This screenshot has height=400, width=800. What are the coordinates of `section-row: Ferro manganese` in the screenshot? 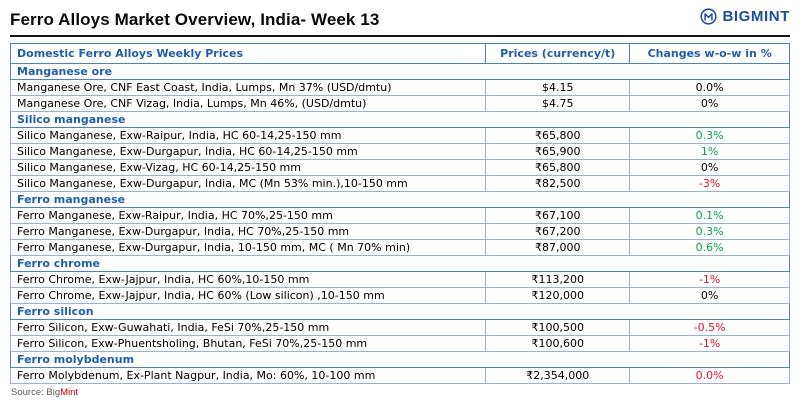 It's located at (400, 199).